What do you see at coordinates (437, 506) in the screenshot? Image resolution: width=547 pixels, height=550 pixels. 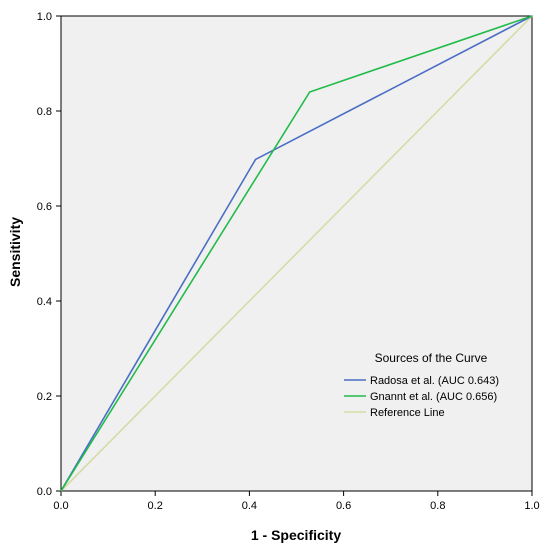 I see `x-tick-label: 0.8` at bounding box center [437, 506].